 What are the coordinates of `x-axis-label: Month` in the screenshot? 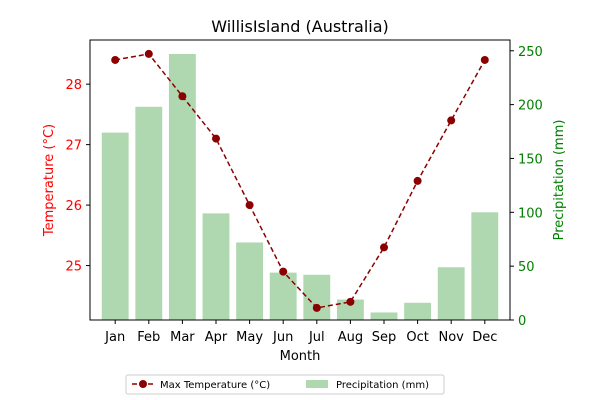 It's located at (300, 356).